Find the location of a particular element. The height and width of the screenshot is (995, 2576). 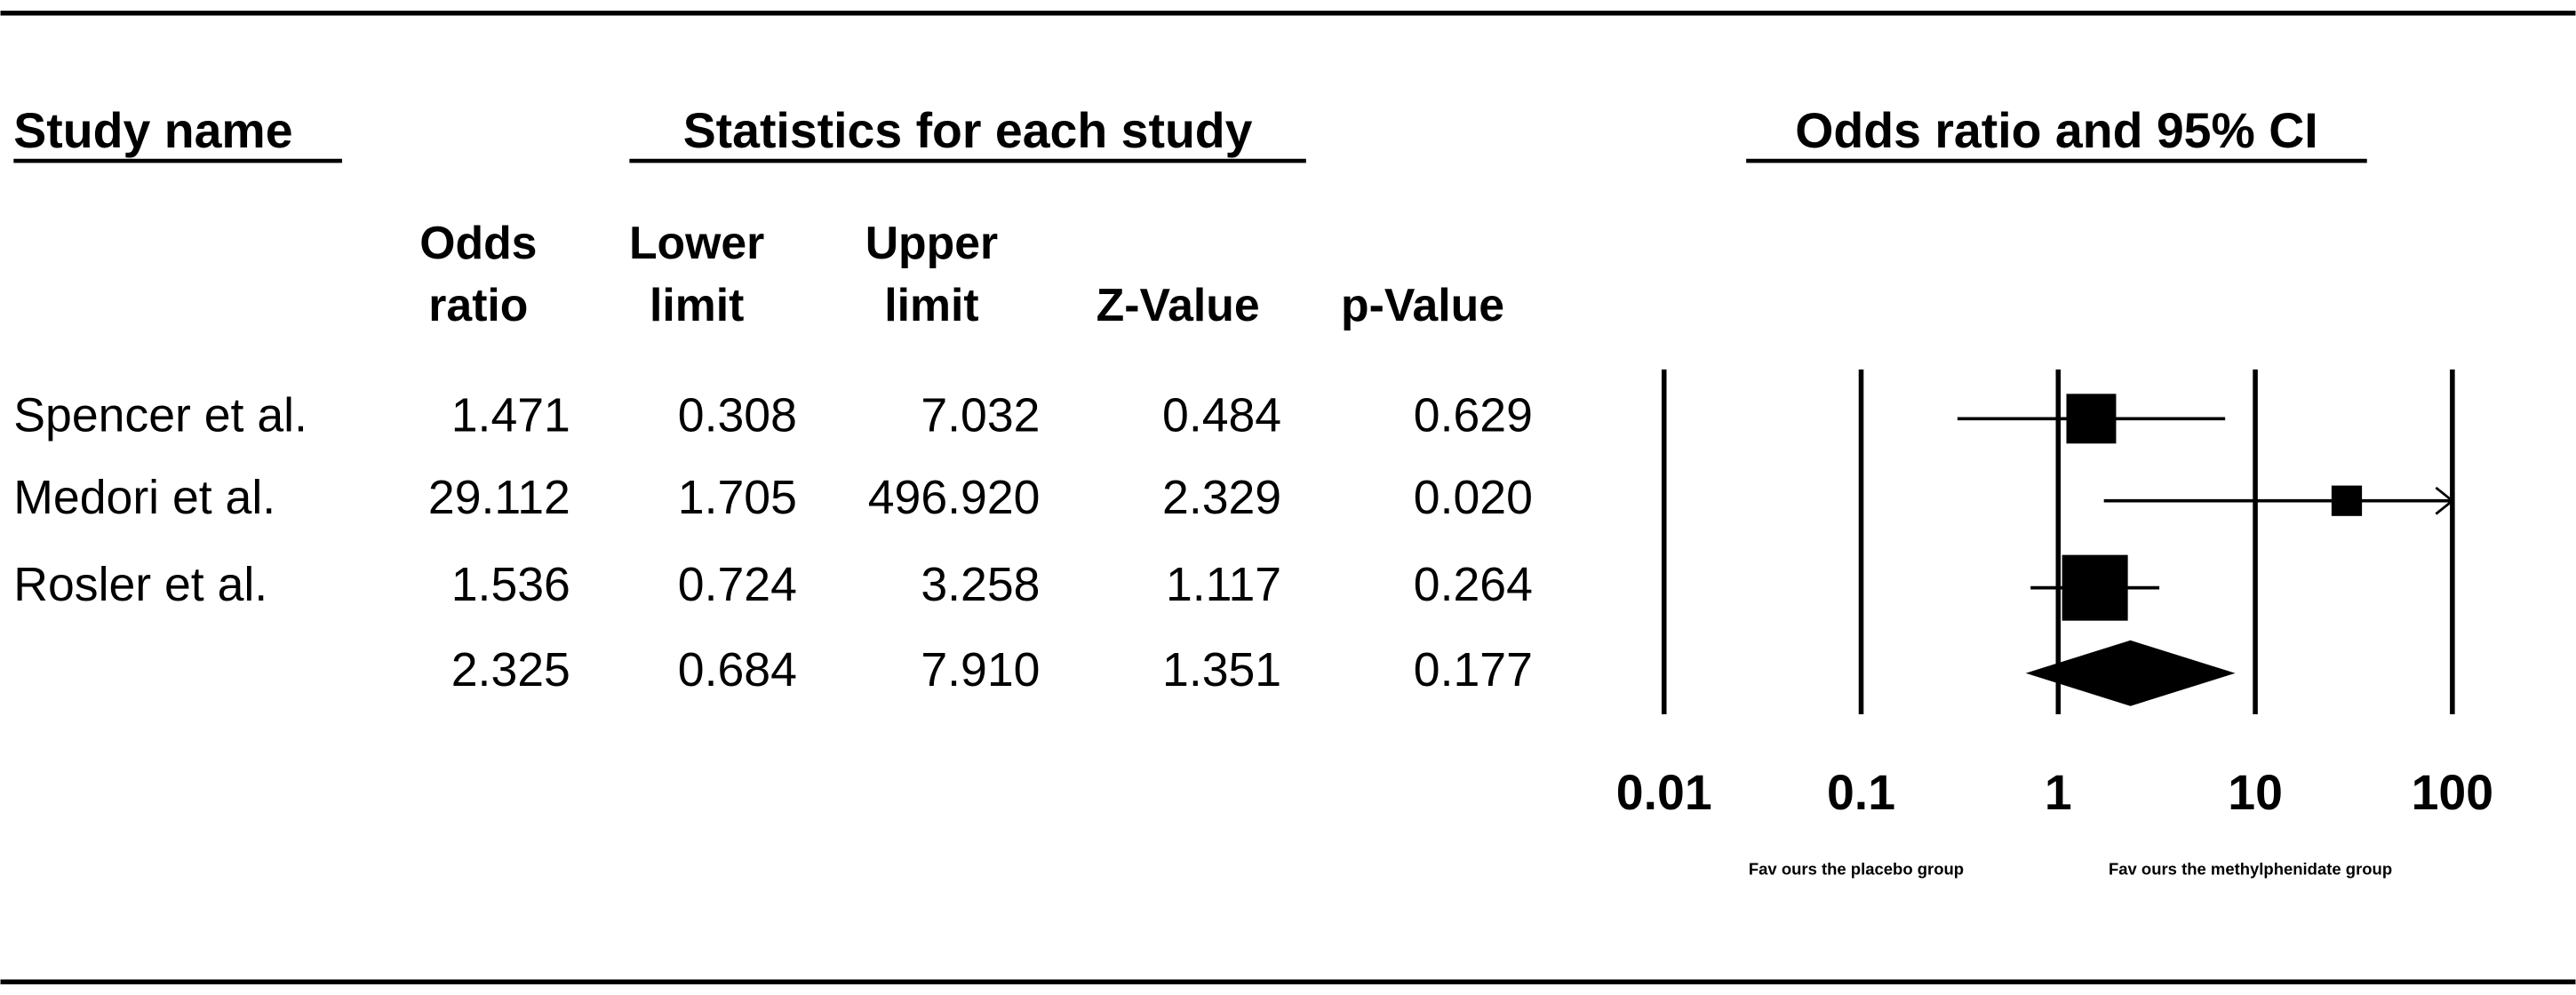

table-cell: 7.910 is located at coordinates (980, 669).